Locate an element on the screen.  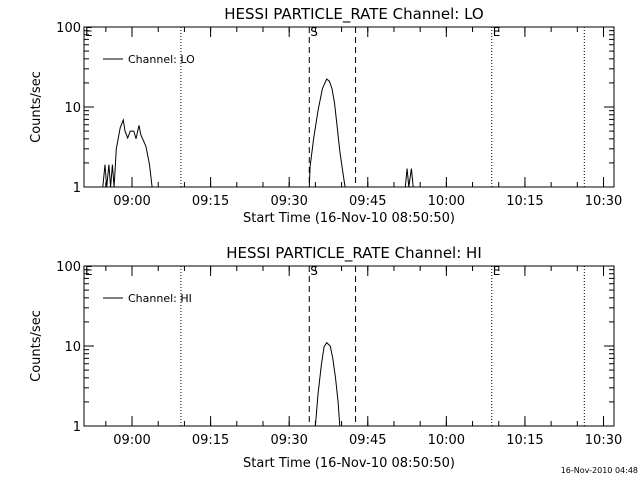
chart-title: HESSI PARTICLE_RATE Channel: HI is located at coordinates (354, 253).